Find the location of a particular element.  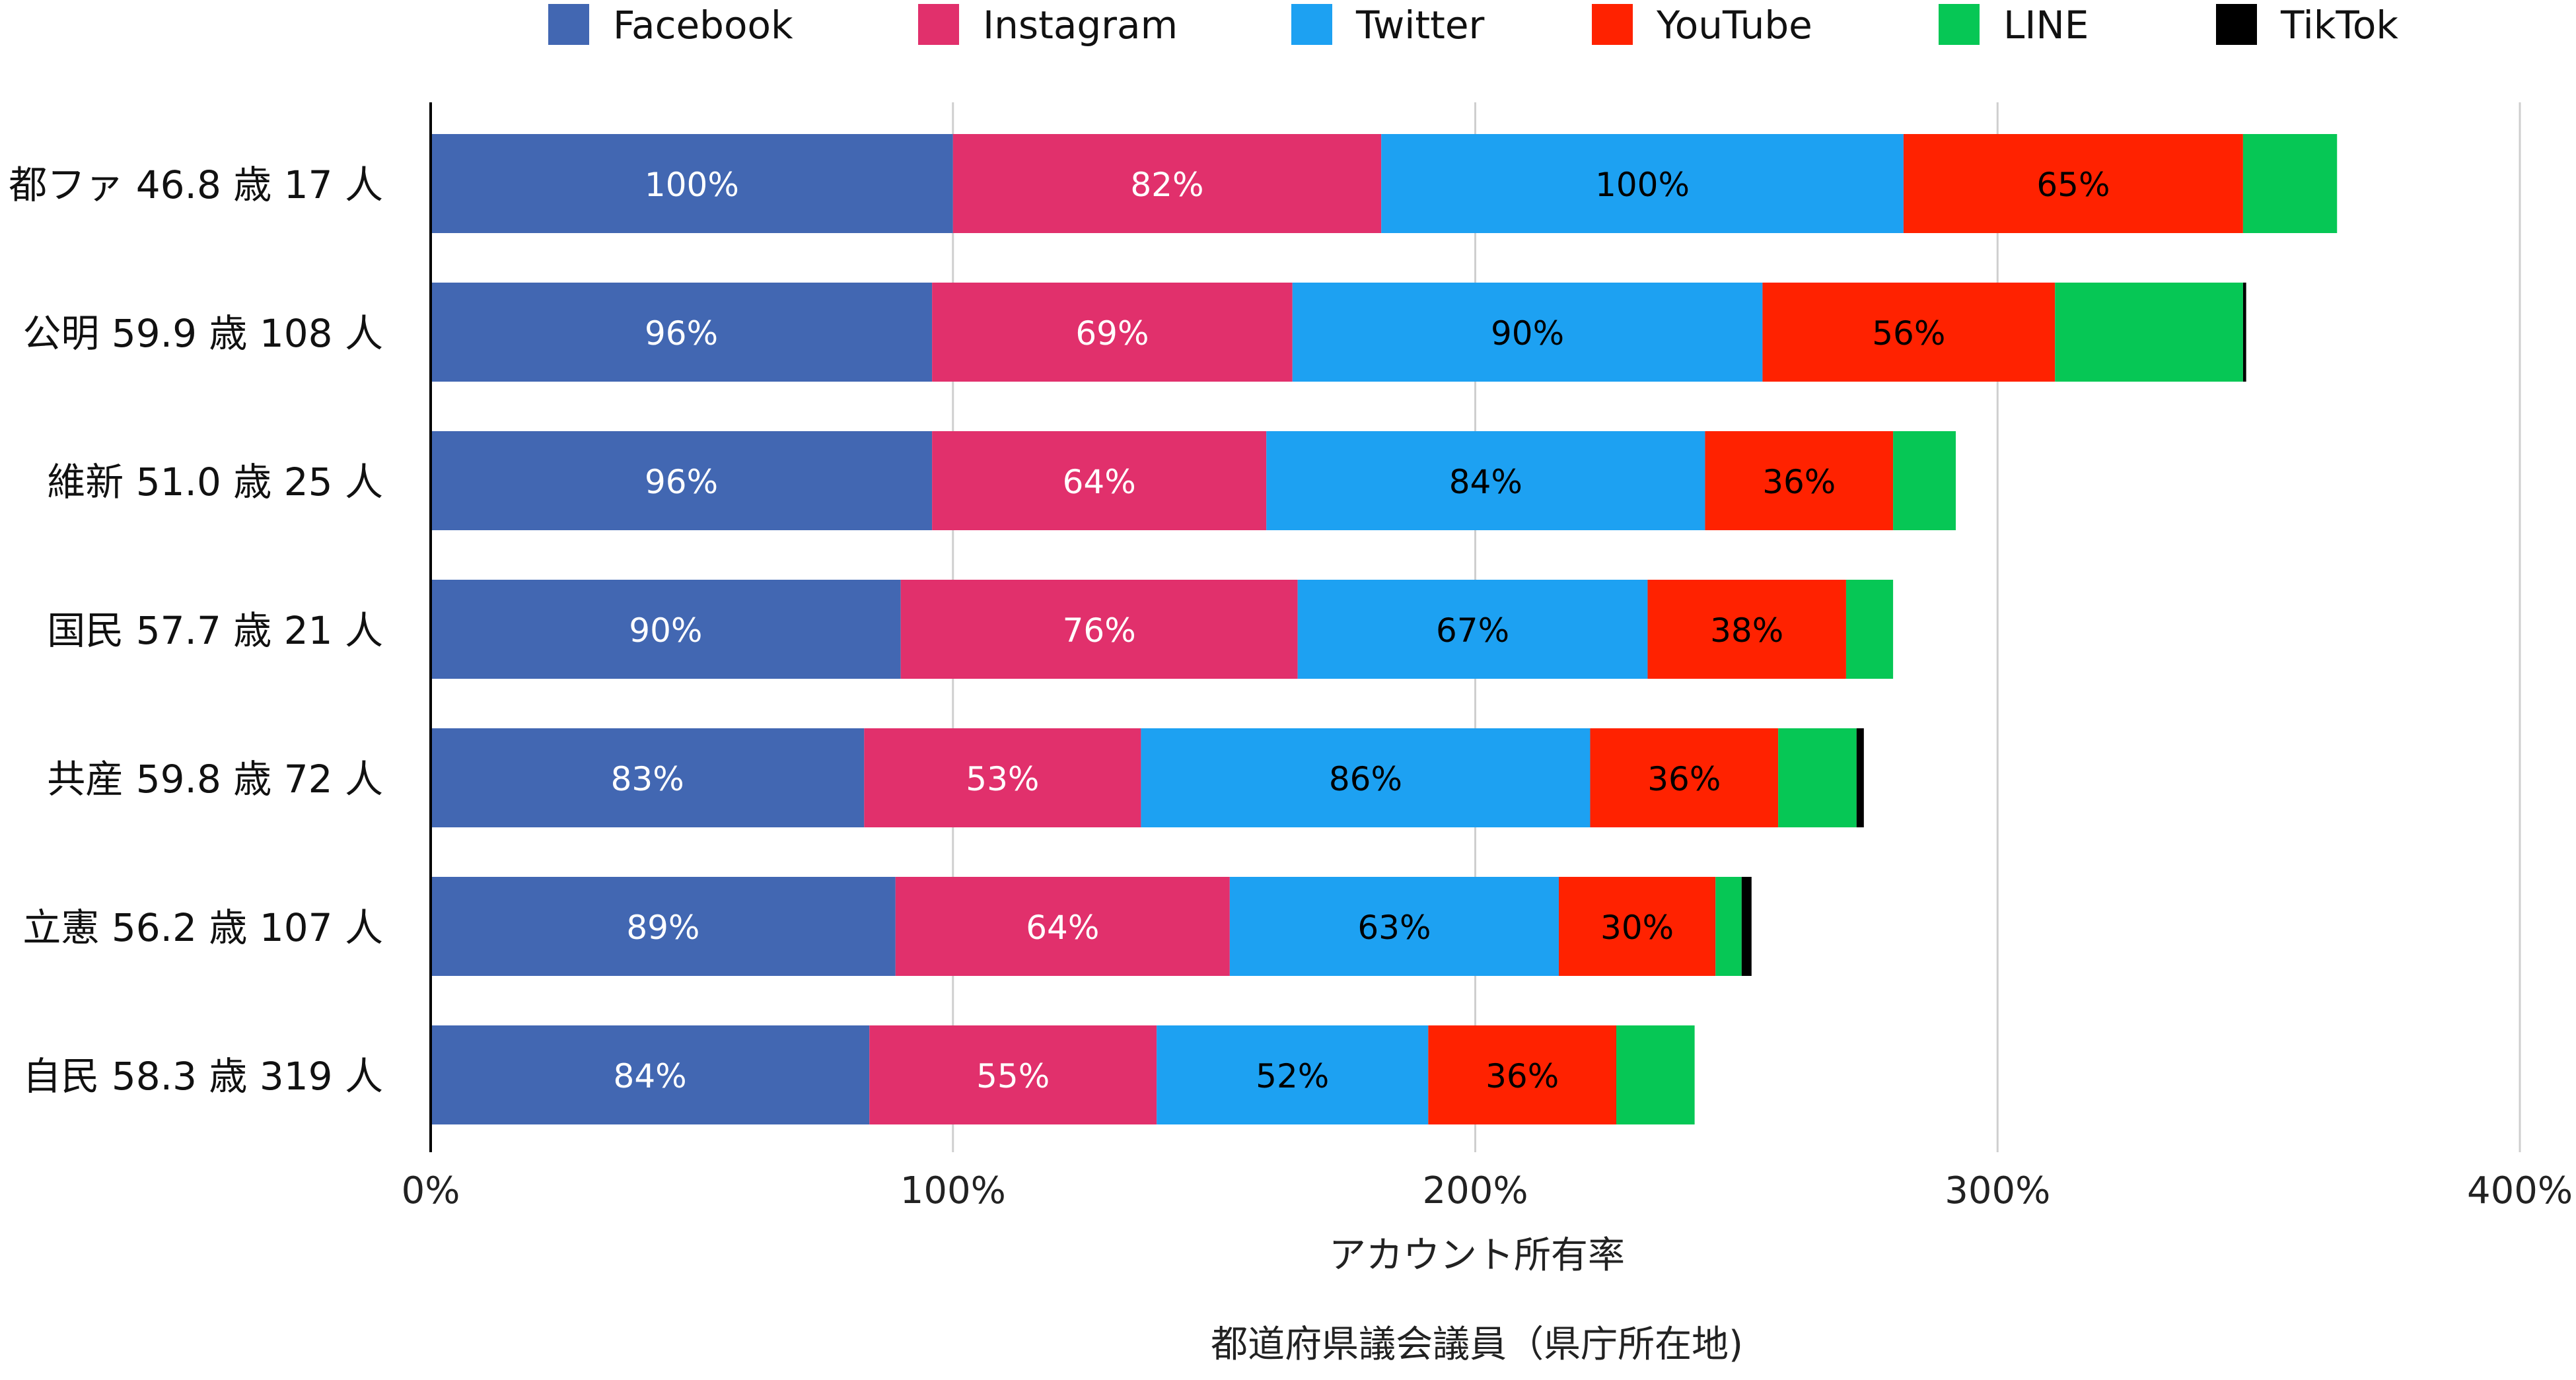

data-label: 67% is located at coordinates (1472, 630).